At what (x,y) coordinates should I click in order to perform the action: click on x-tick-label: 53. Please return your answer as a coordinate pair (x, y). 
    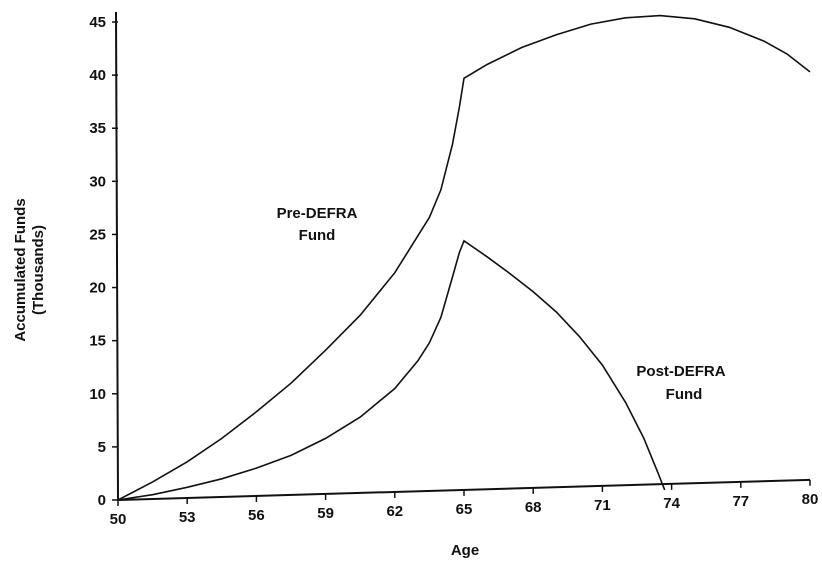
    Looking at the image, I should click on (187, 517).